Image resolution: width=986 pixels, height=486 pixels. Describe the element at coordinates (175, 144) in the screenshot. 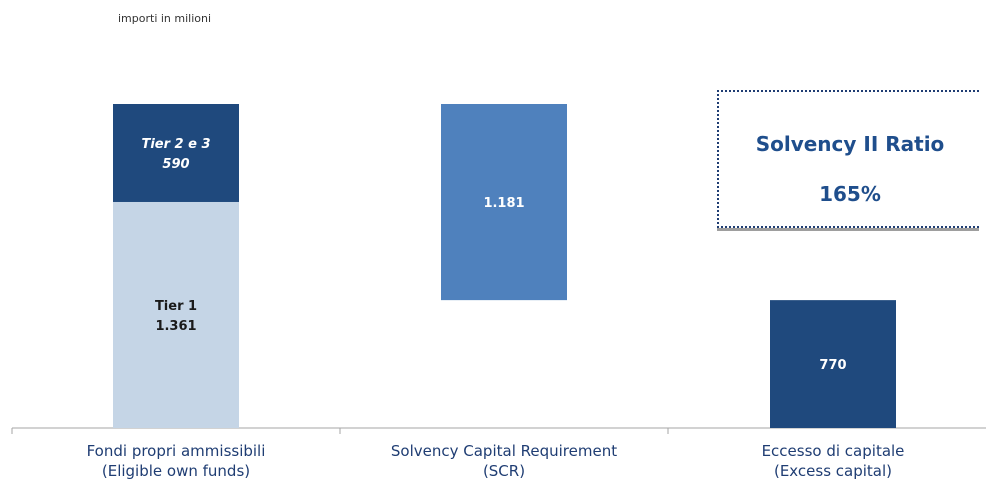

I see `data-label-1-0: Tier 2 e 3` at that location.